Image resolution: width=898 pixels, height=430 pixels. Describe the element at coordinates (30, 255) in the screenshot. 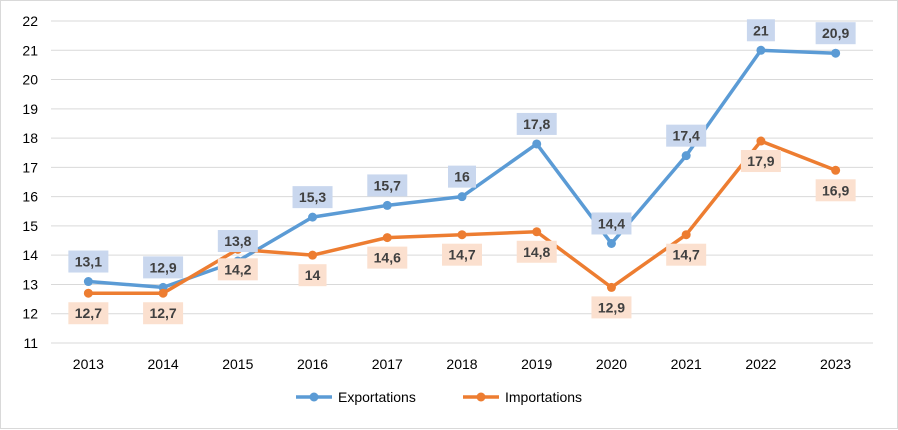

I see `y-tick-label: 14` at that location.